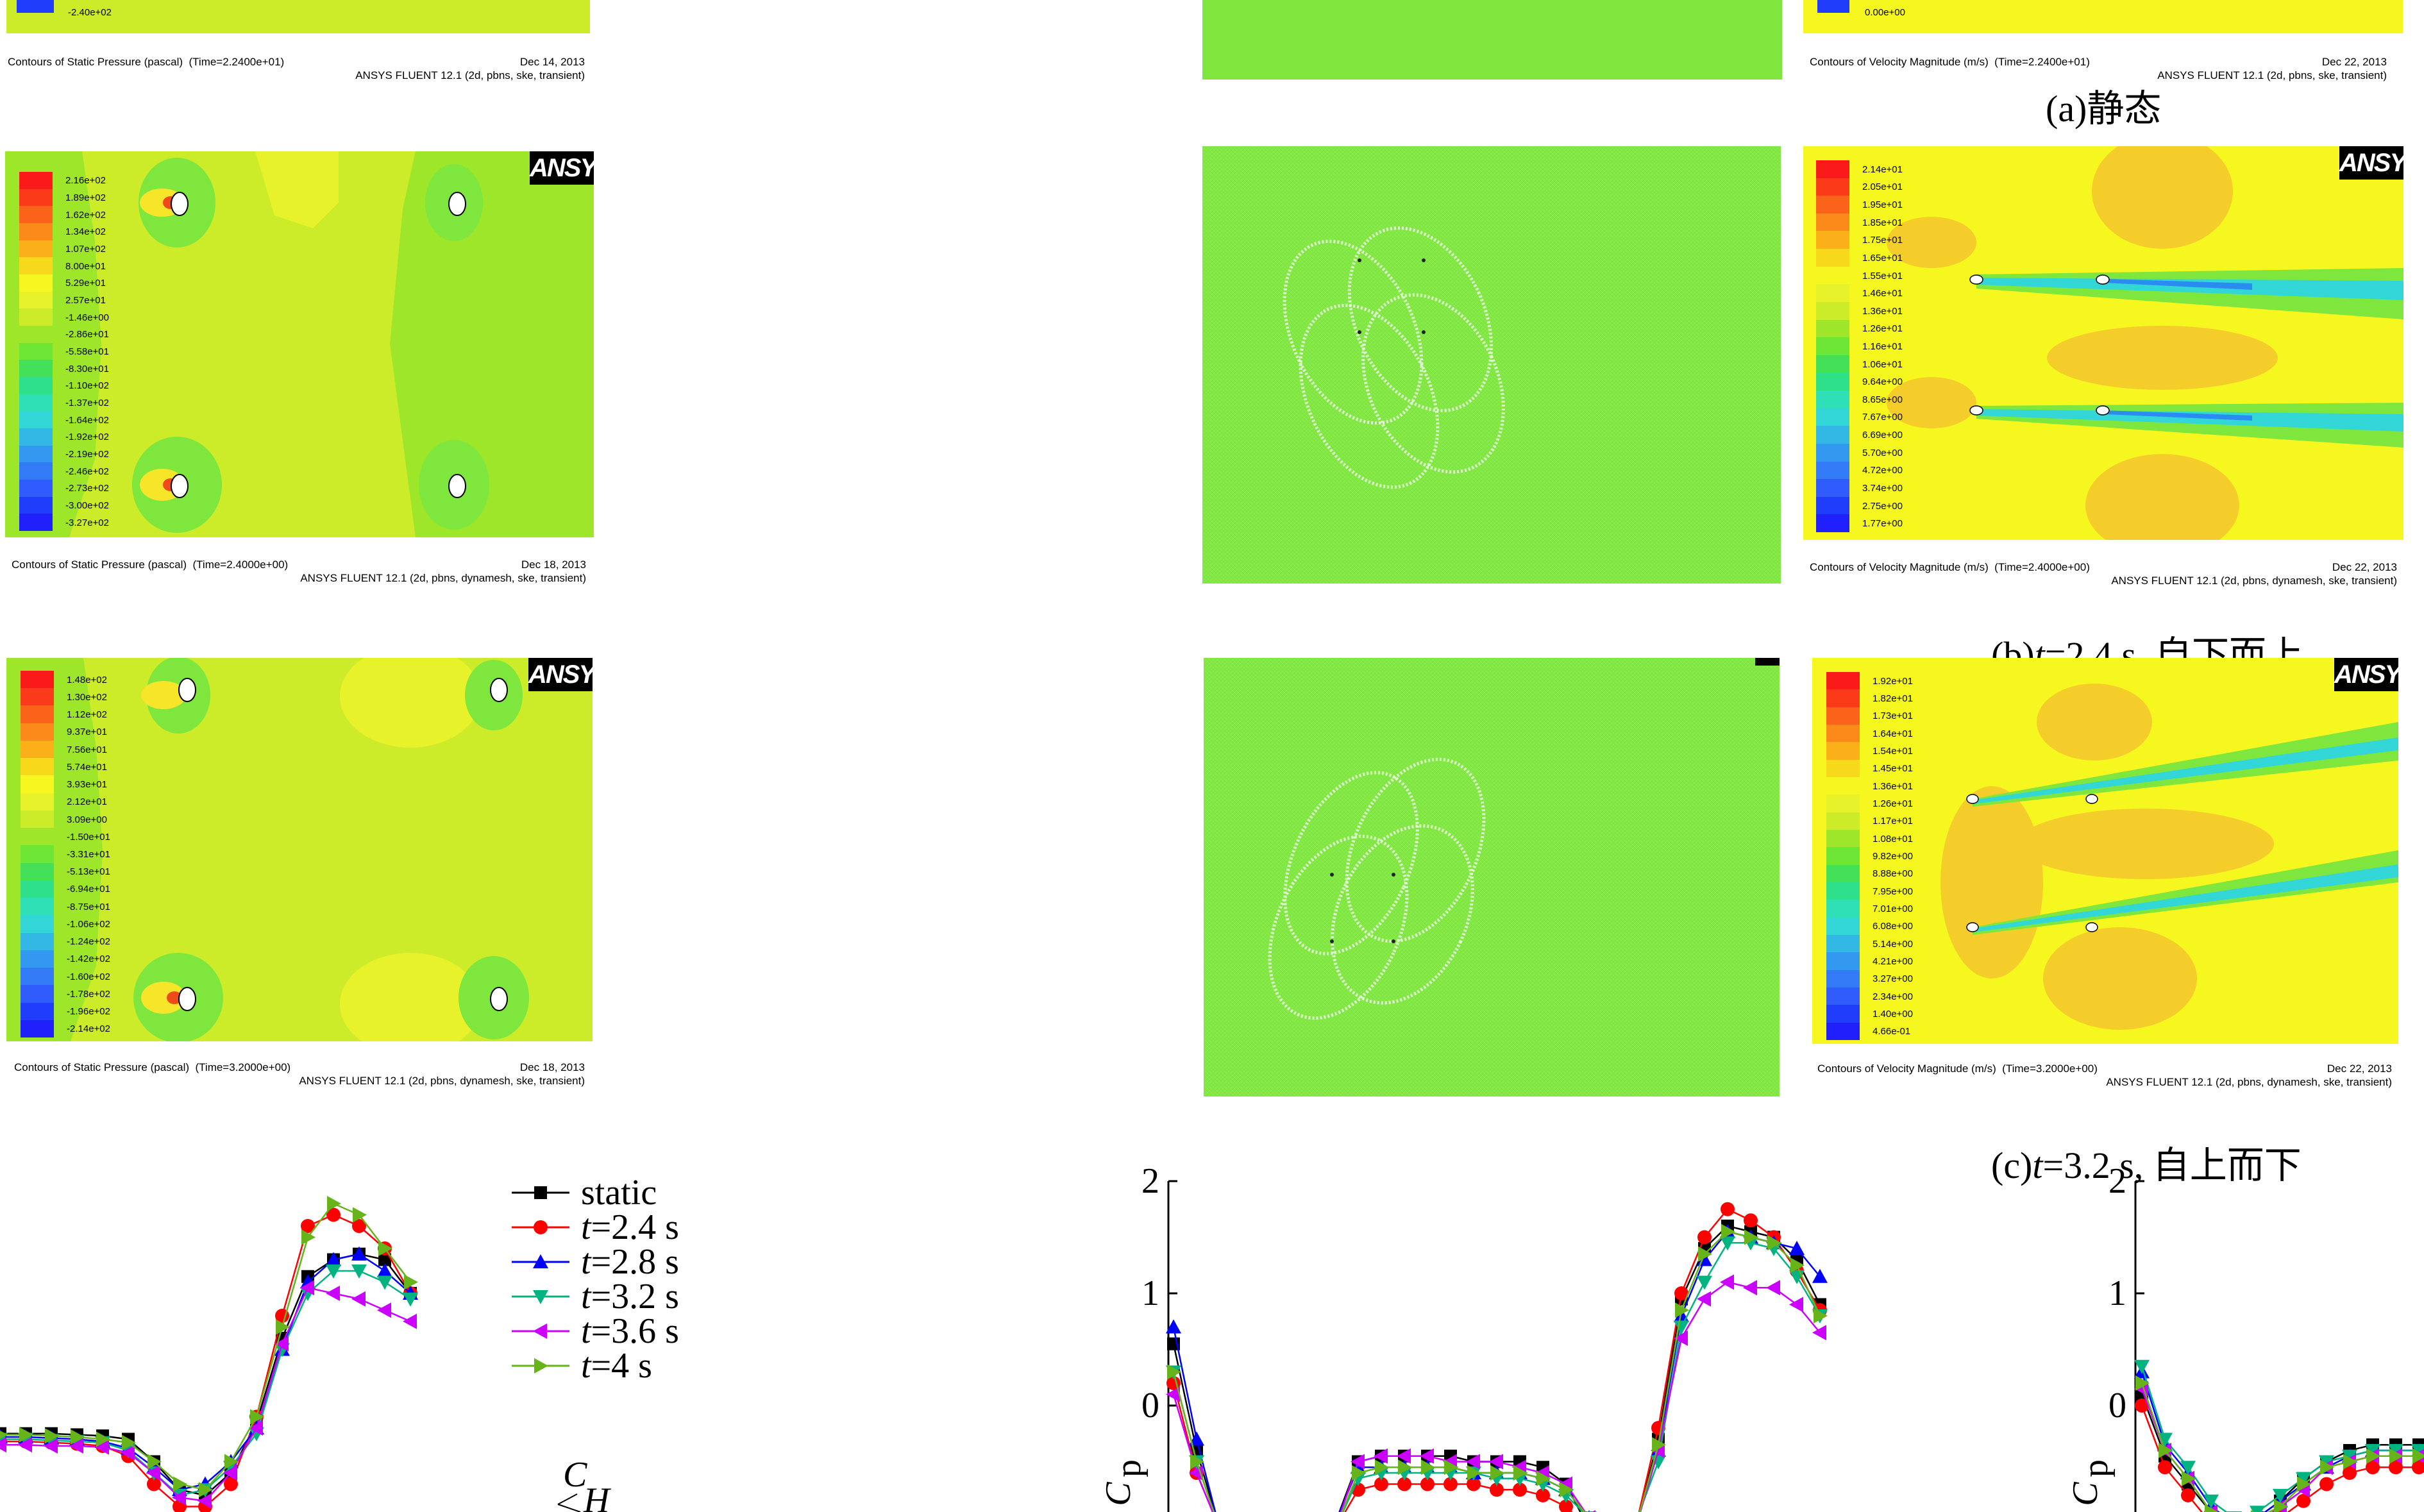 Image resolution: width=2424 pixels, height=1512 pixels. I want to click on pressure-contour-static: -2.40e+02, so click(298, 16).